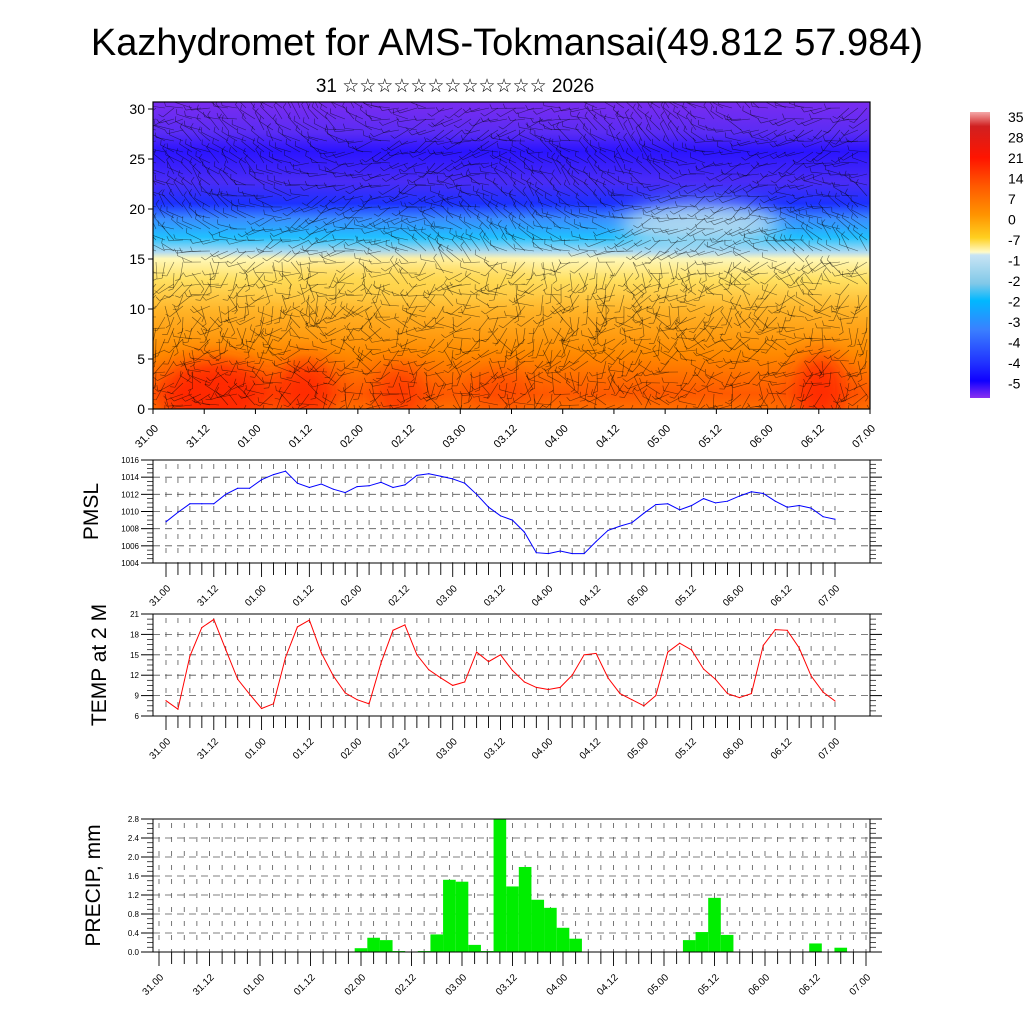  Describe the element at coordinates (130, 512) in the screenshot. I see `y-tick-label: 1010` at that location.